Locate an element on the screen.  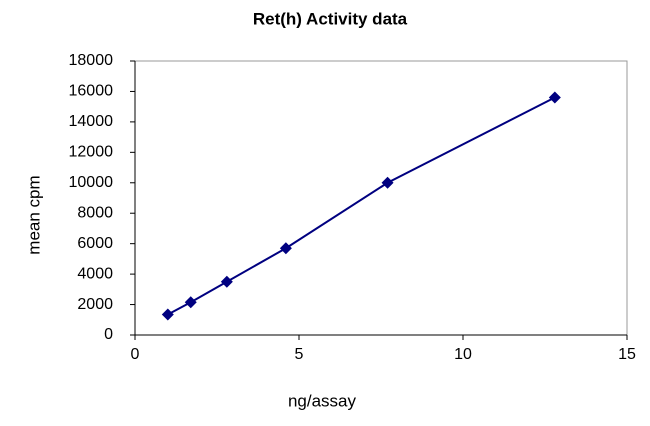
y-tick-label: 10000 is located at coordinates (91, 182).